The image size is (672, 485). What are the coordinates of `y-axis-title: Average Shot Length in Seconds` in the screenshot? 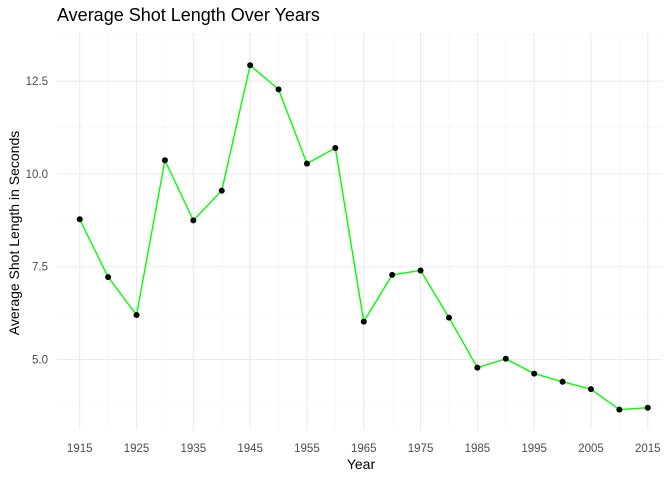 It's located at (14, 233).